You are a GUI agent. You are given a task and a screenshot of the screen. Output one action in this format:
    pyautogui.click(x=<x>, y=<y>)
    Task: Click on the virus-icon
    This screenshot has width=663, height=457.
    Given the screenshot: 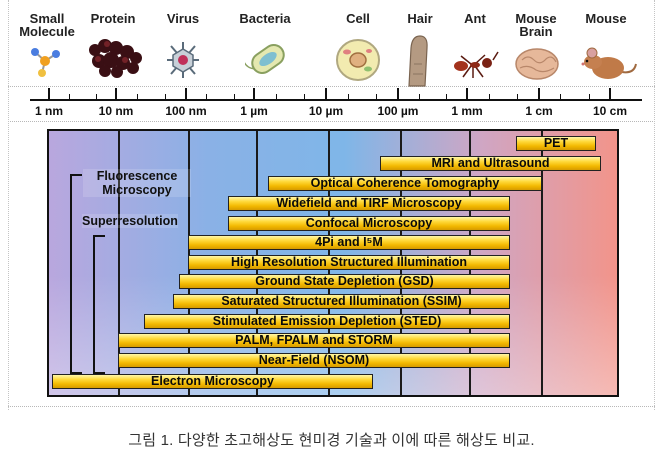 What is the action you would take?
    pyautogui.click(x=183, y=60)
    